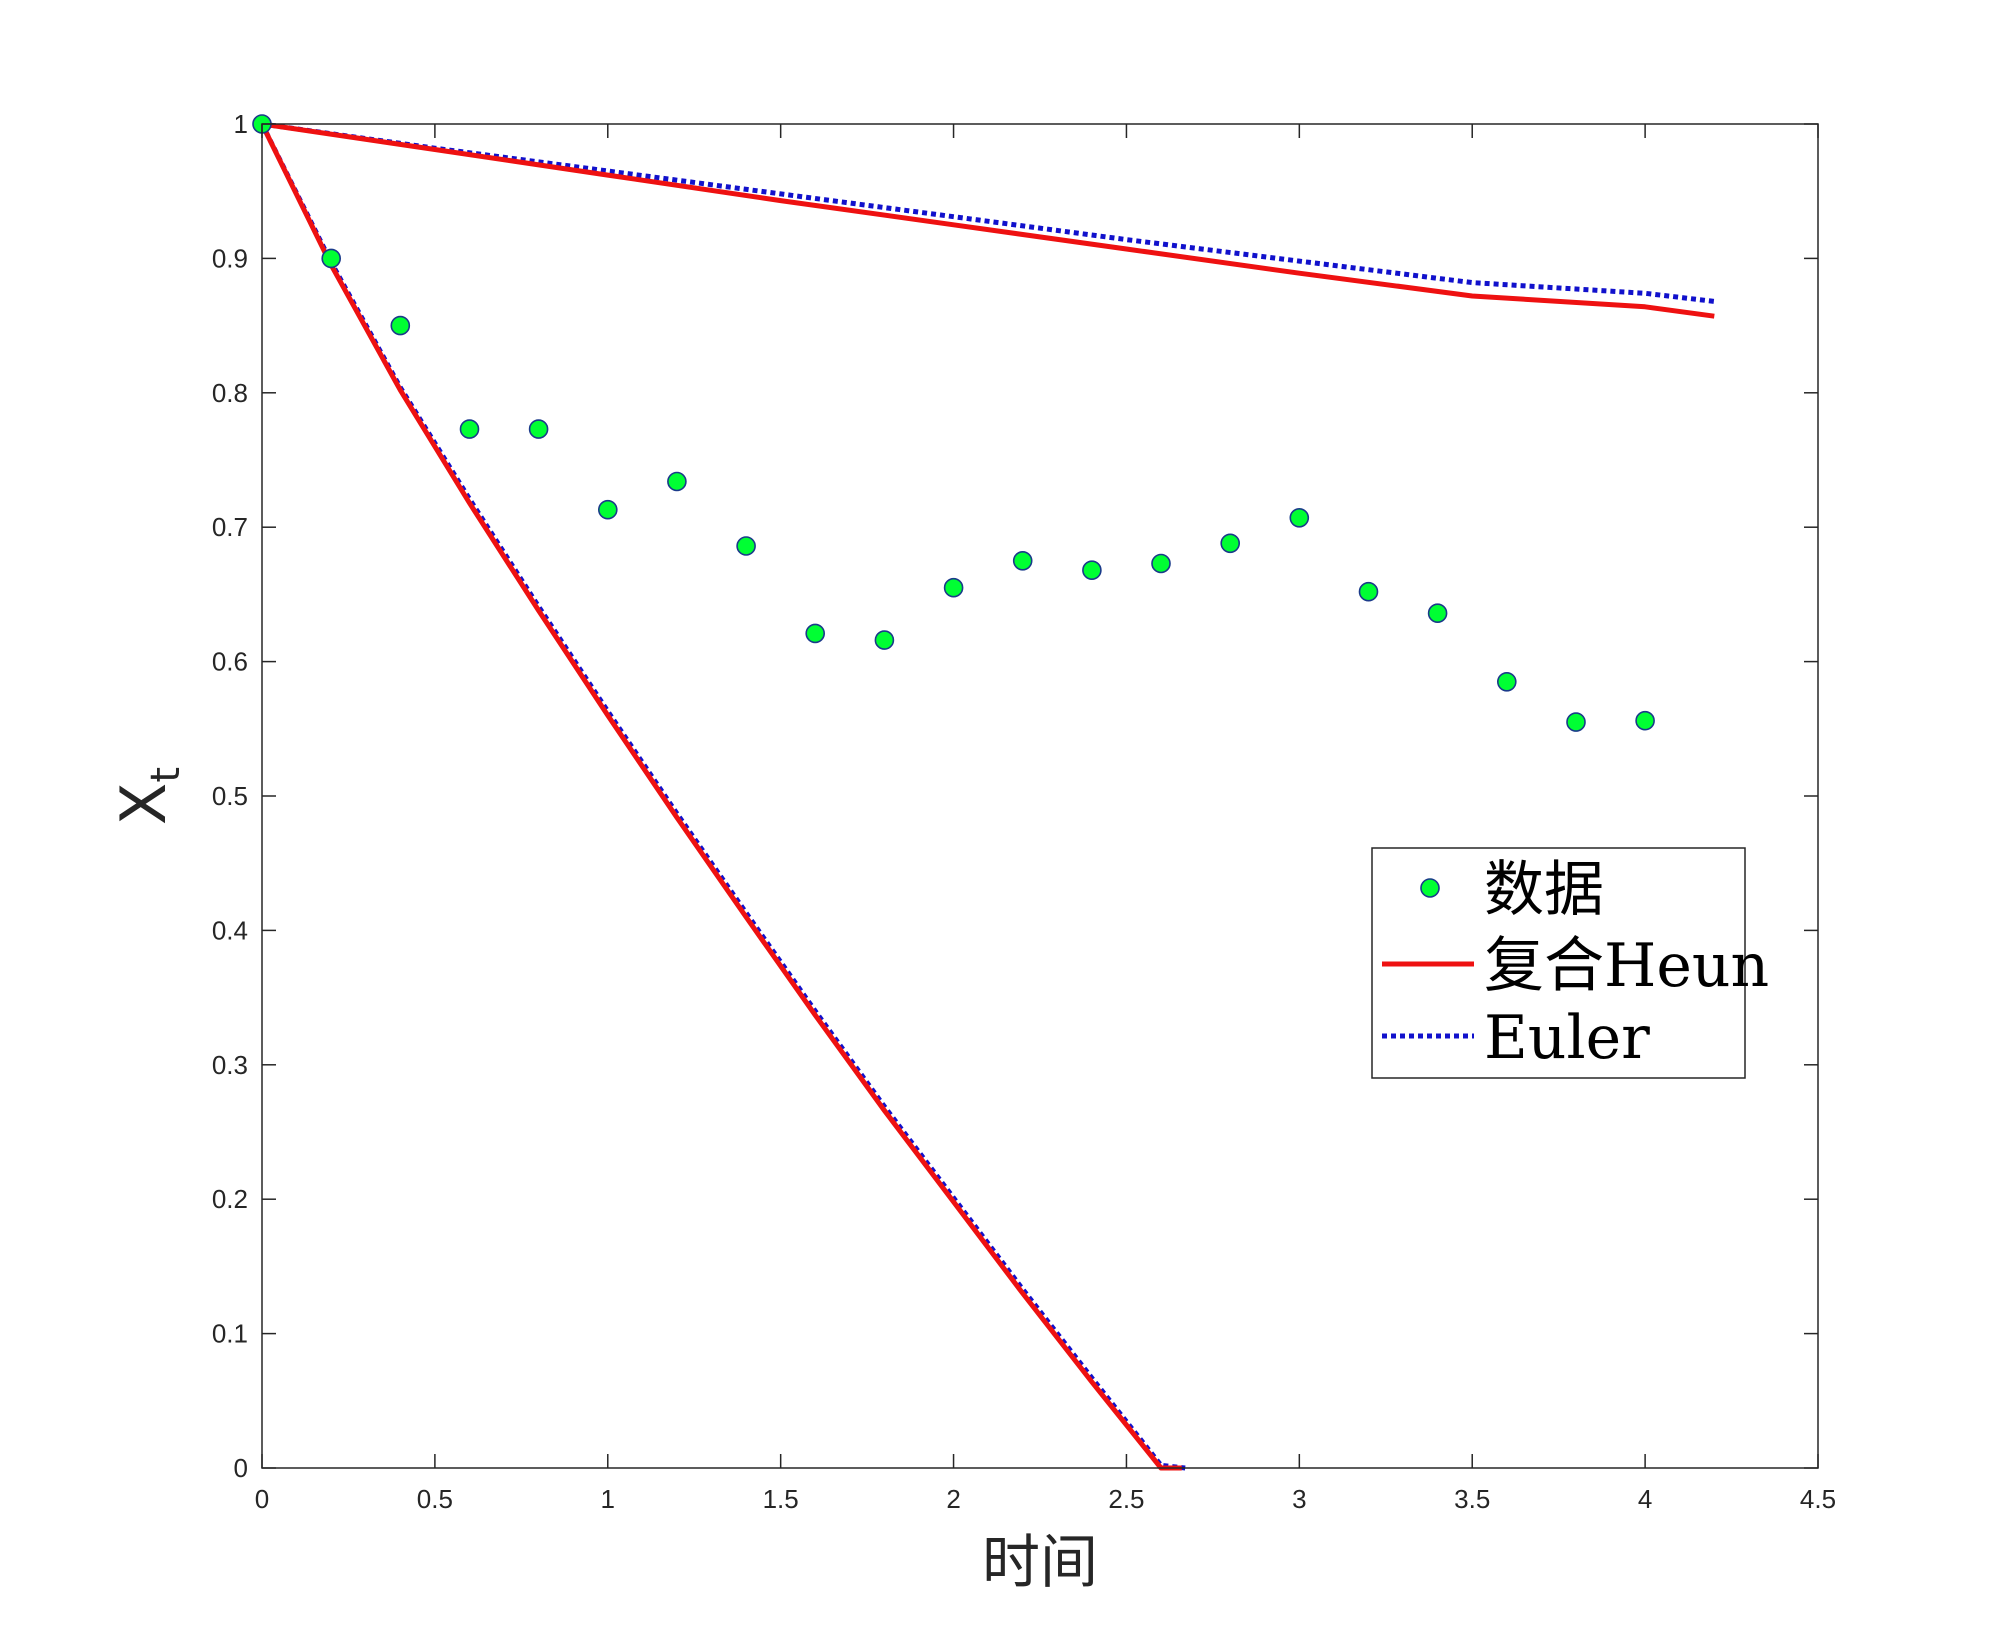  Describe the element at coordinates (241, 124) in the screenshot. I see `y-tick-label-10: 1` at that location.